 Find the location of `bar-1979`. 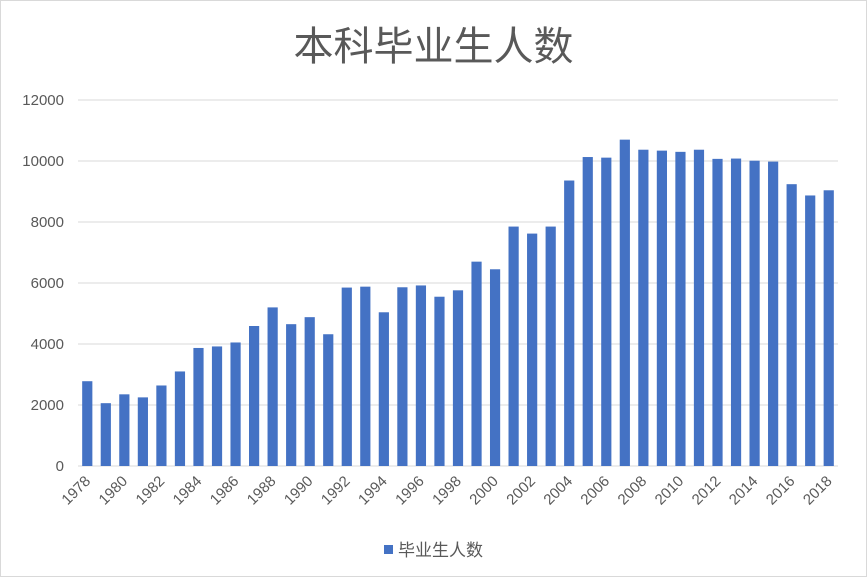

bar-1979 is located at coordinates (105, 434).